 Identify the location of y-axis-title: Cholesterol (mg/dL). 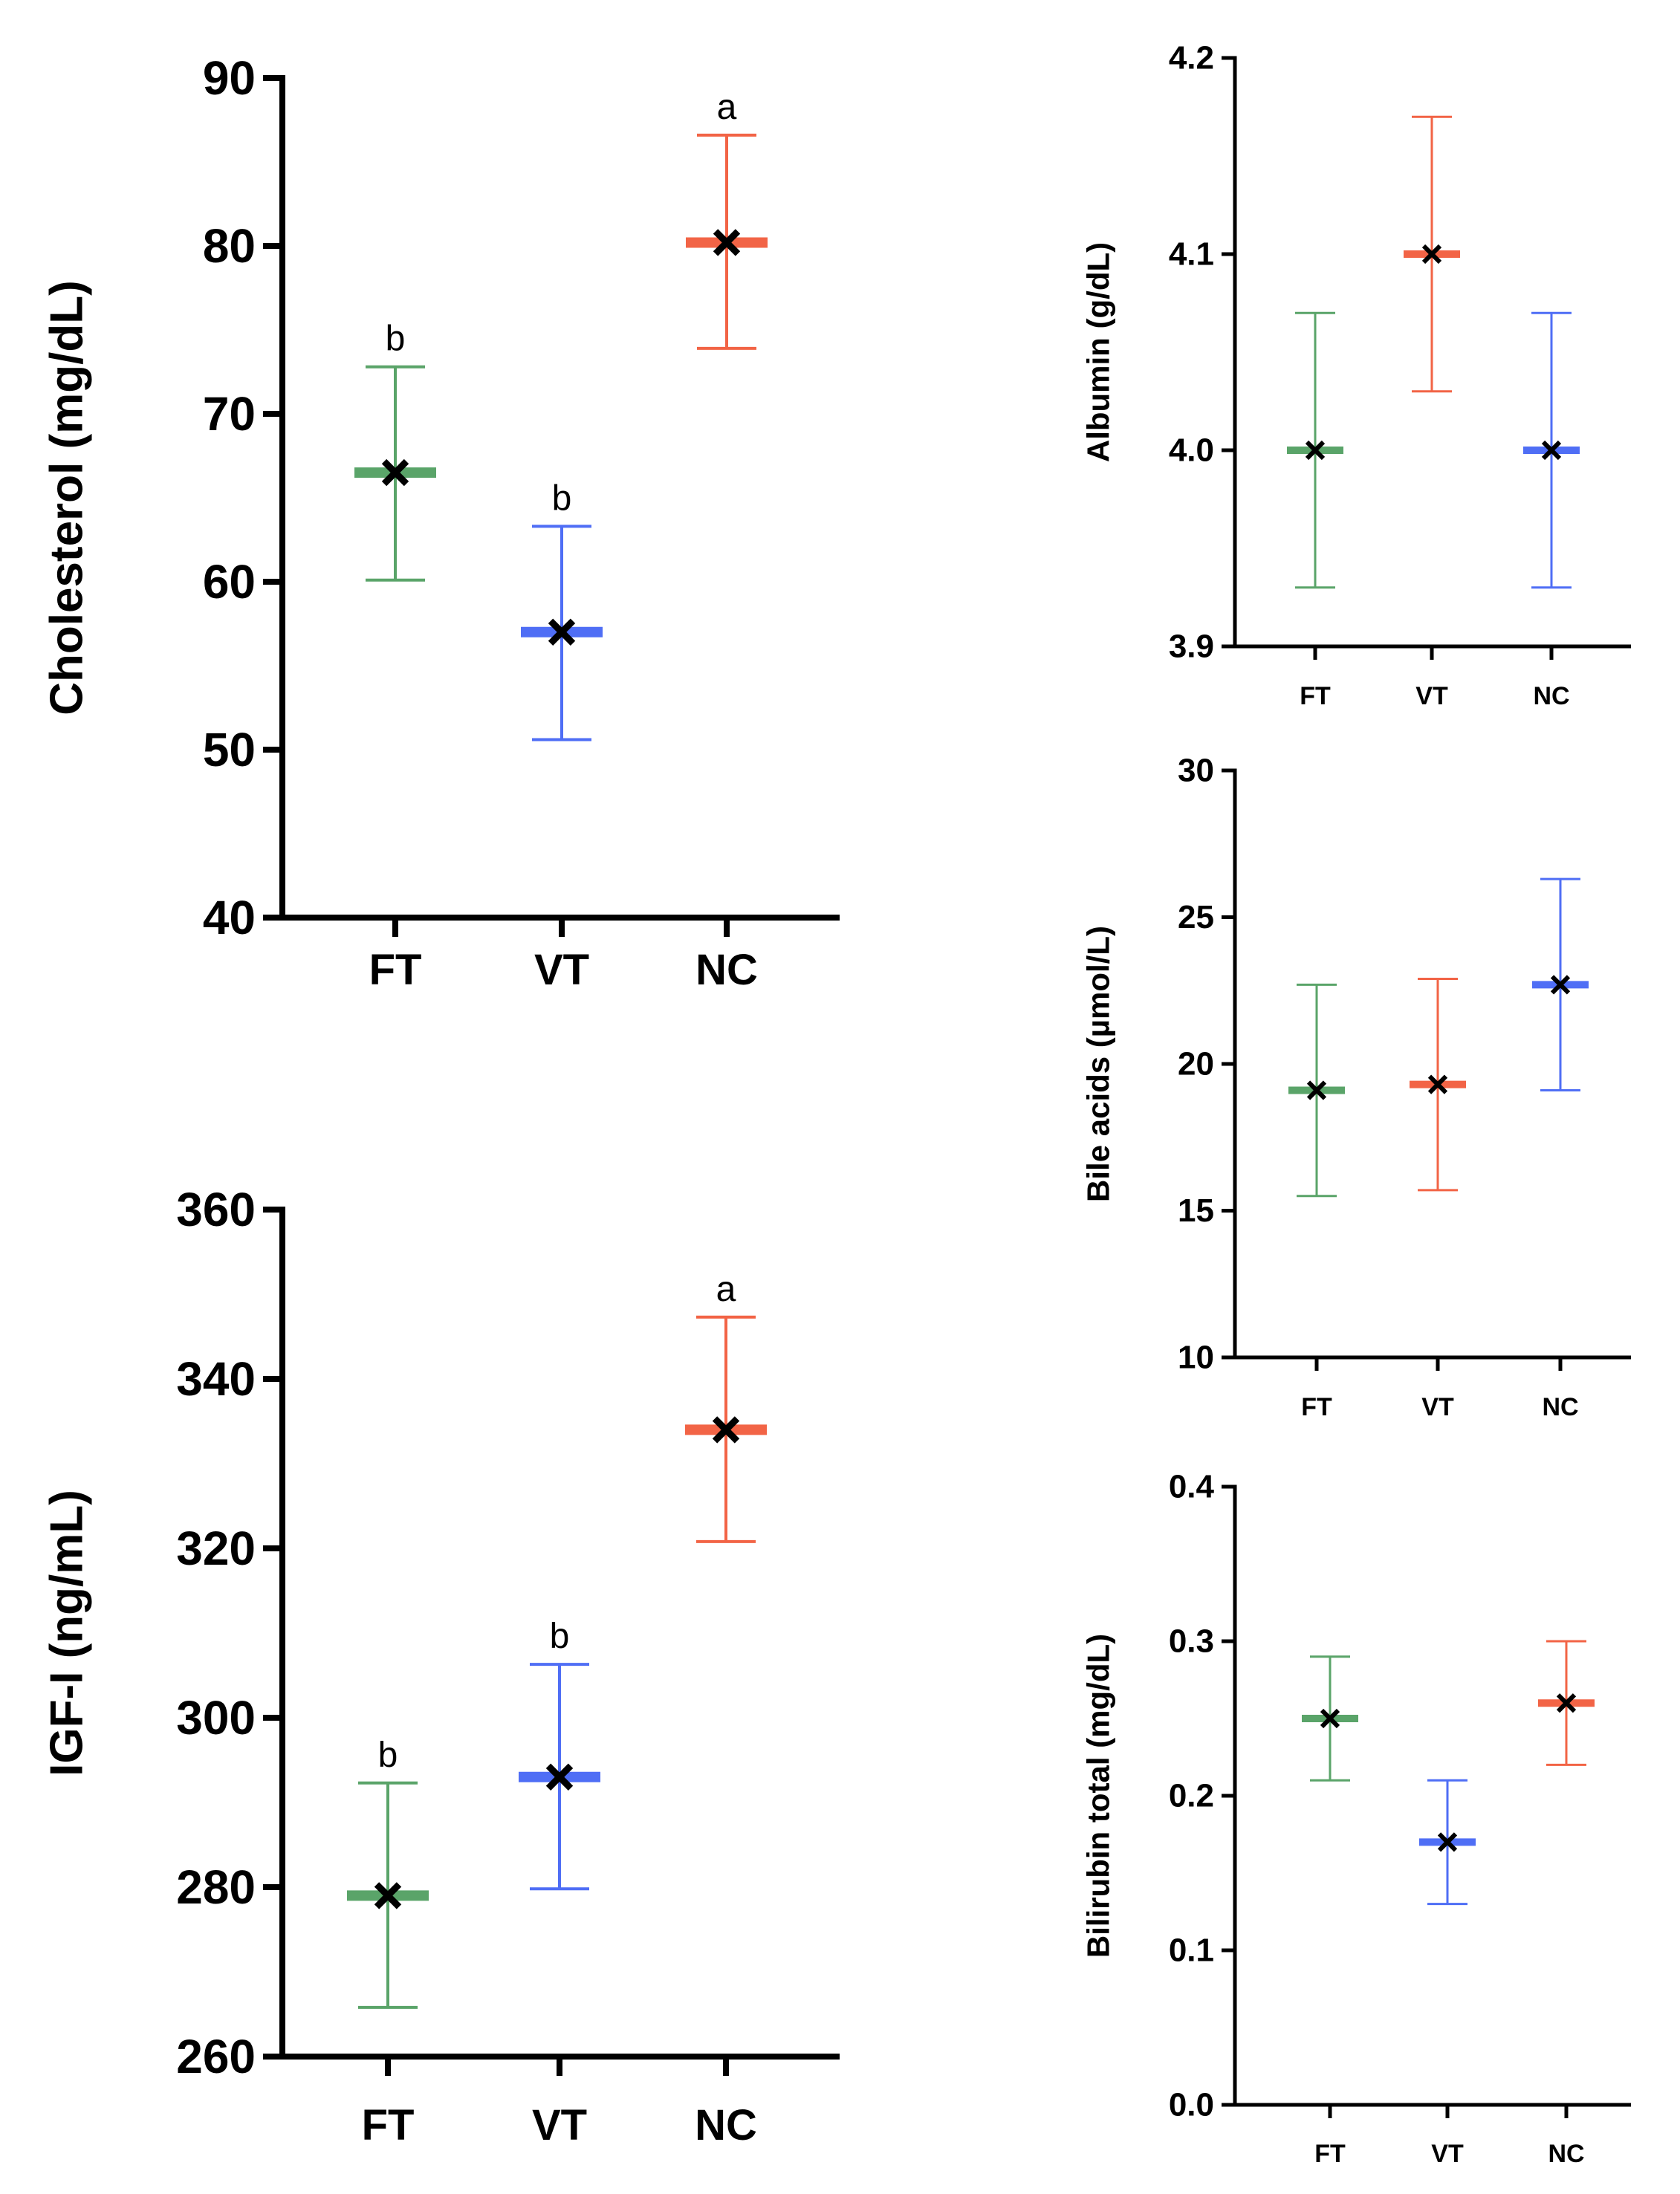
(67, 497).